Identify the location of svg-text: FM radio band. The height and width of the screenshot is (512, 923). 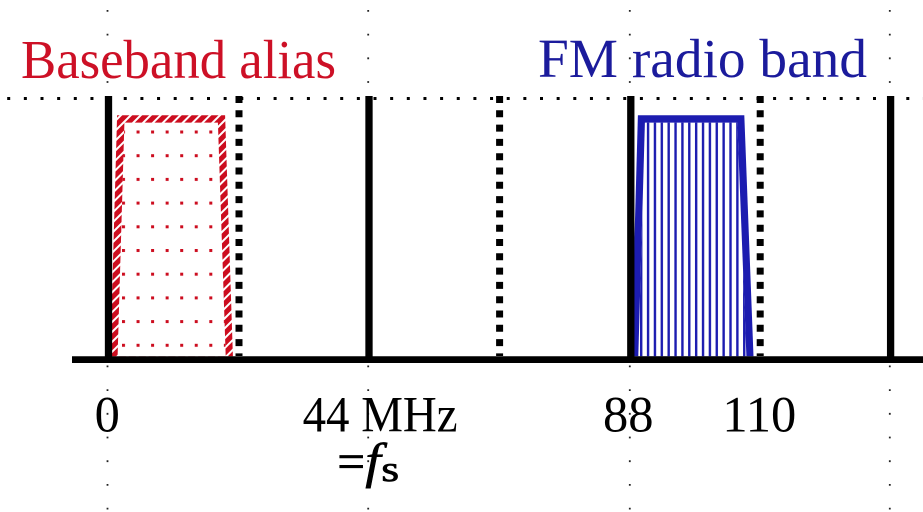
(702, 59).